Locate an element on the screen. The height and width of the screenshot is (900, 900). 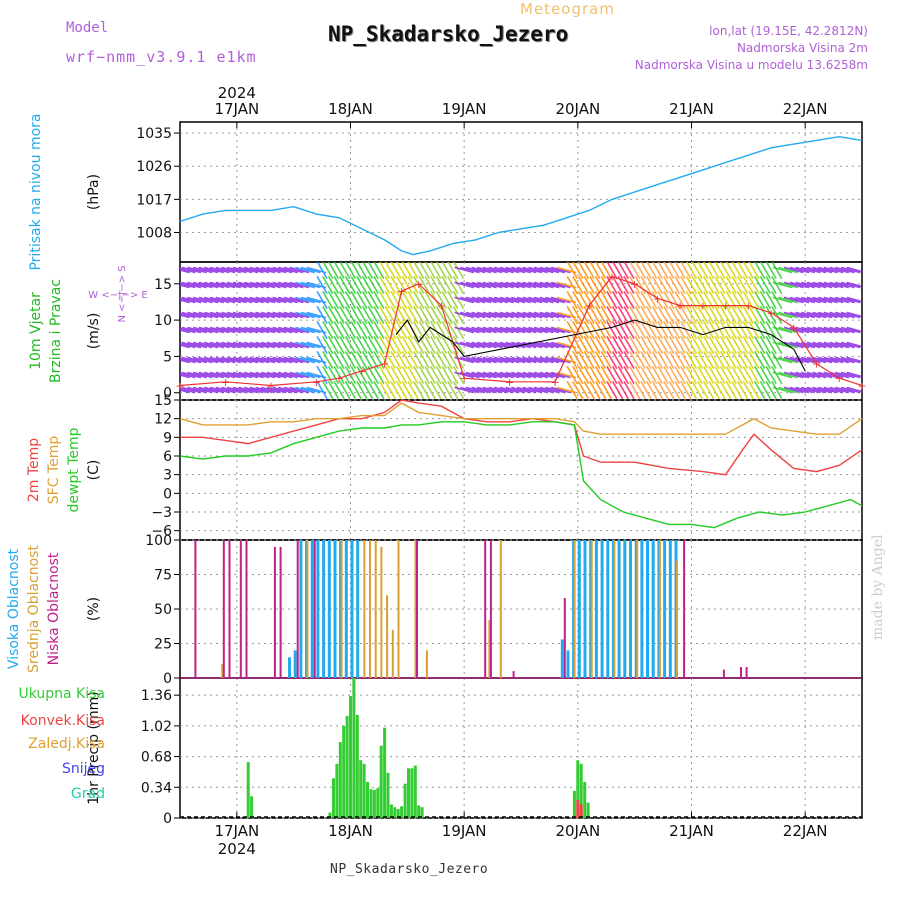
y-tick-label: 50 is located at coordinates (163, 610).